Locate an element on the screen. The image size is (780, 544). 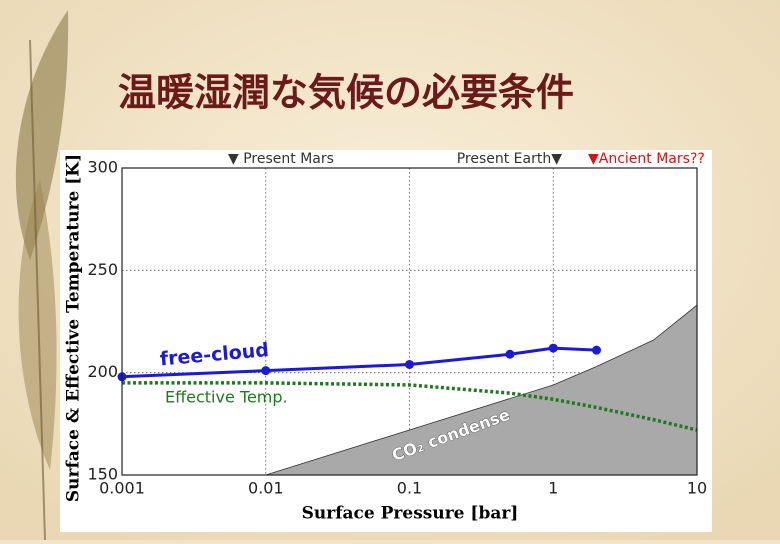
y-axis-label: Surface & Effective Temperature [K] is located at coordinates (74, 328).